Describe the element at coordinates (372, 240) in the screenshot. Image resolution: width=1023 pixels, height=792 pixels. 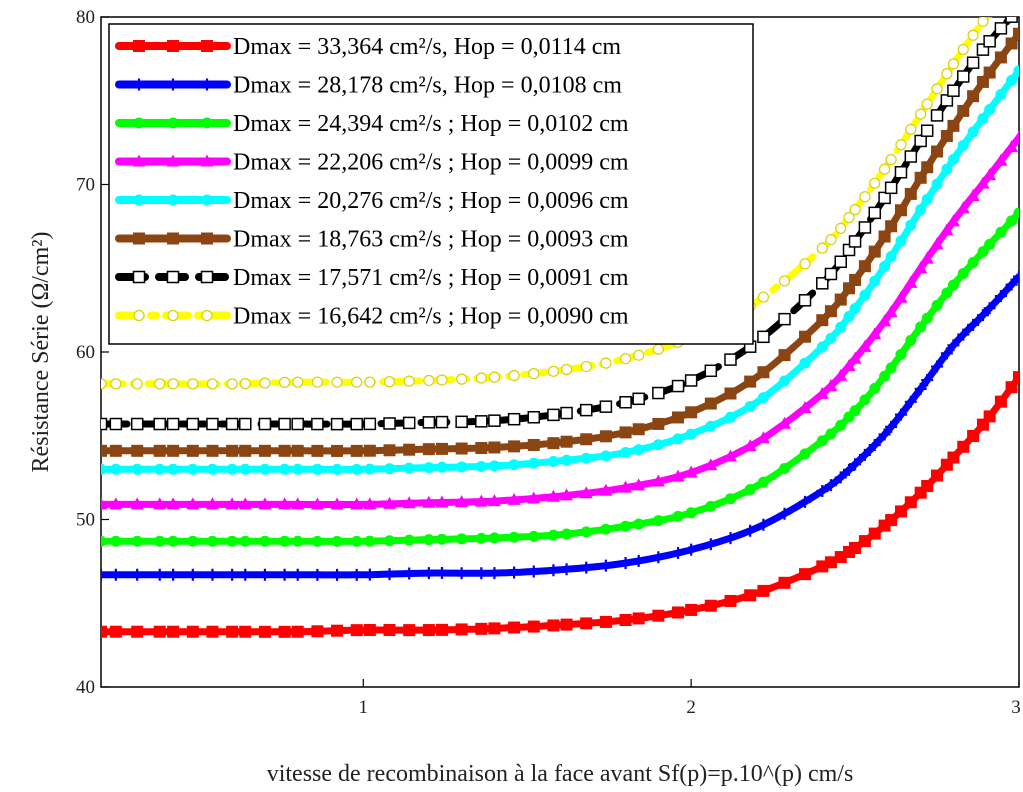
I see `legend-item-6: Dmax = 18,763 cm²/s ; Hop = 0,0093 cm` at that location.